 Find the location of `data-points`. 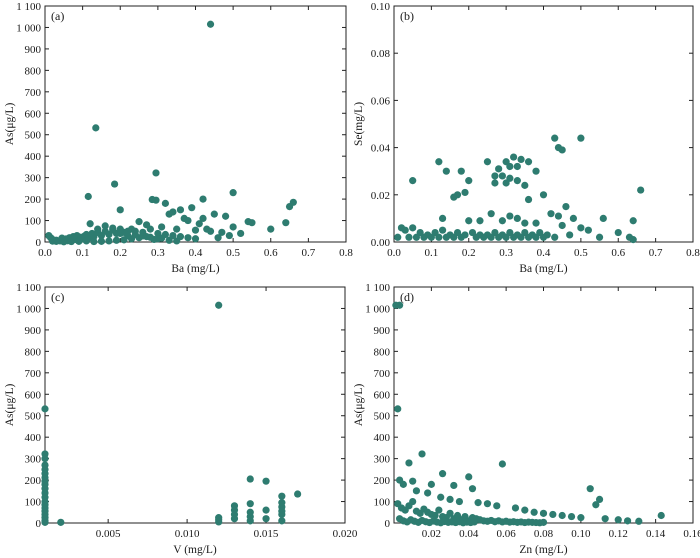

data-points is located at coordinates (171, 133).